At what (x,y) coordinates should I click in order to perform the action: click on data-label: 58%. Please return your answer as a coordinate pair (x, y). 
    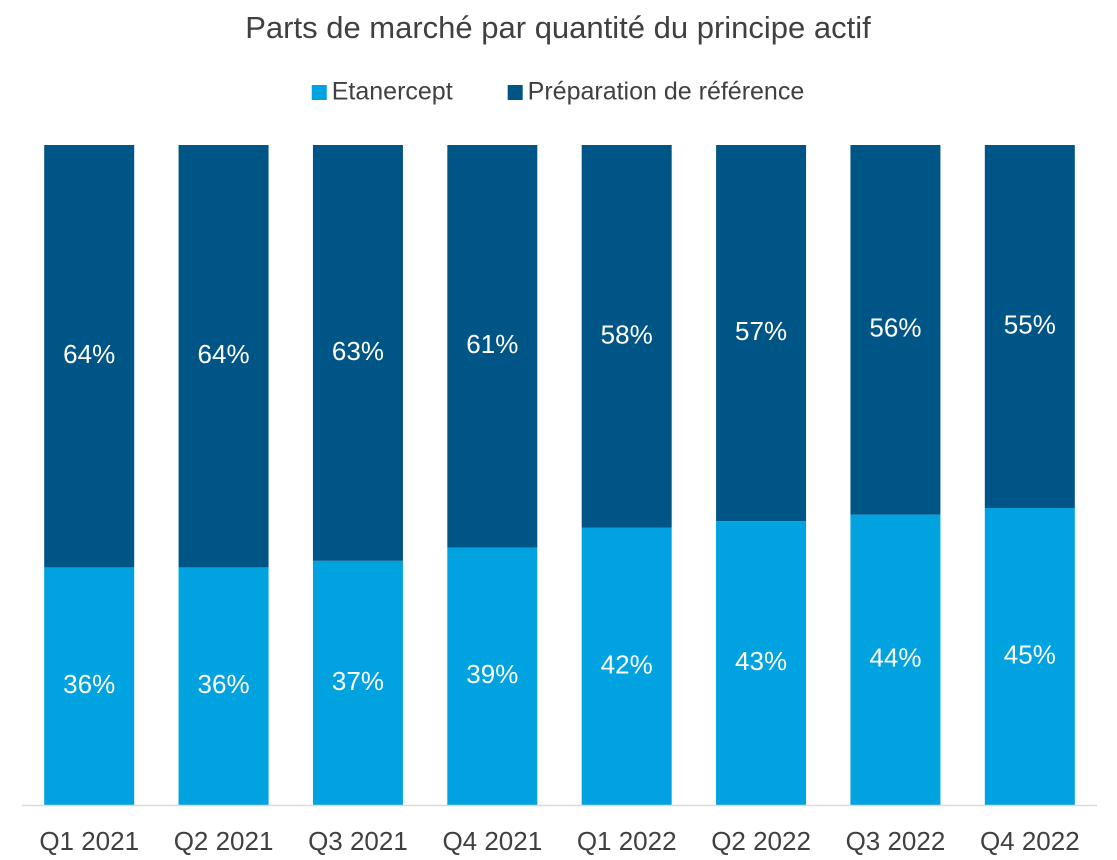
    Looking at the image, I should click on (627, 334).